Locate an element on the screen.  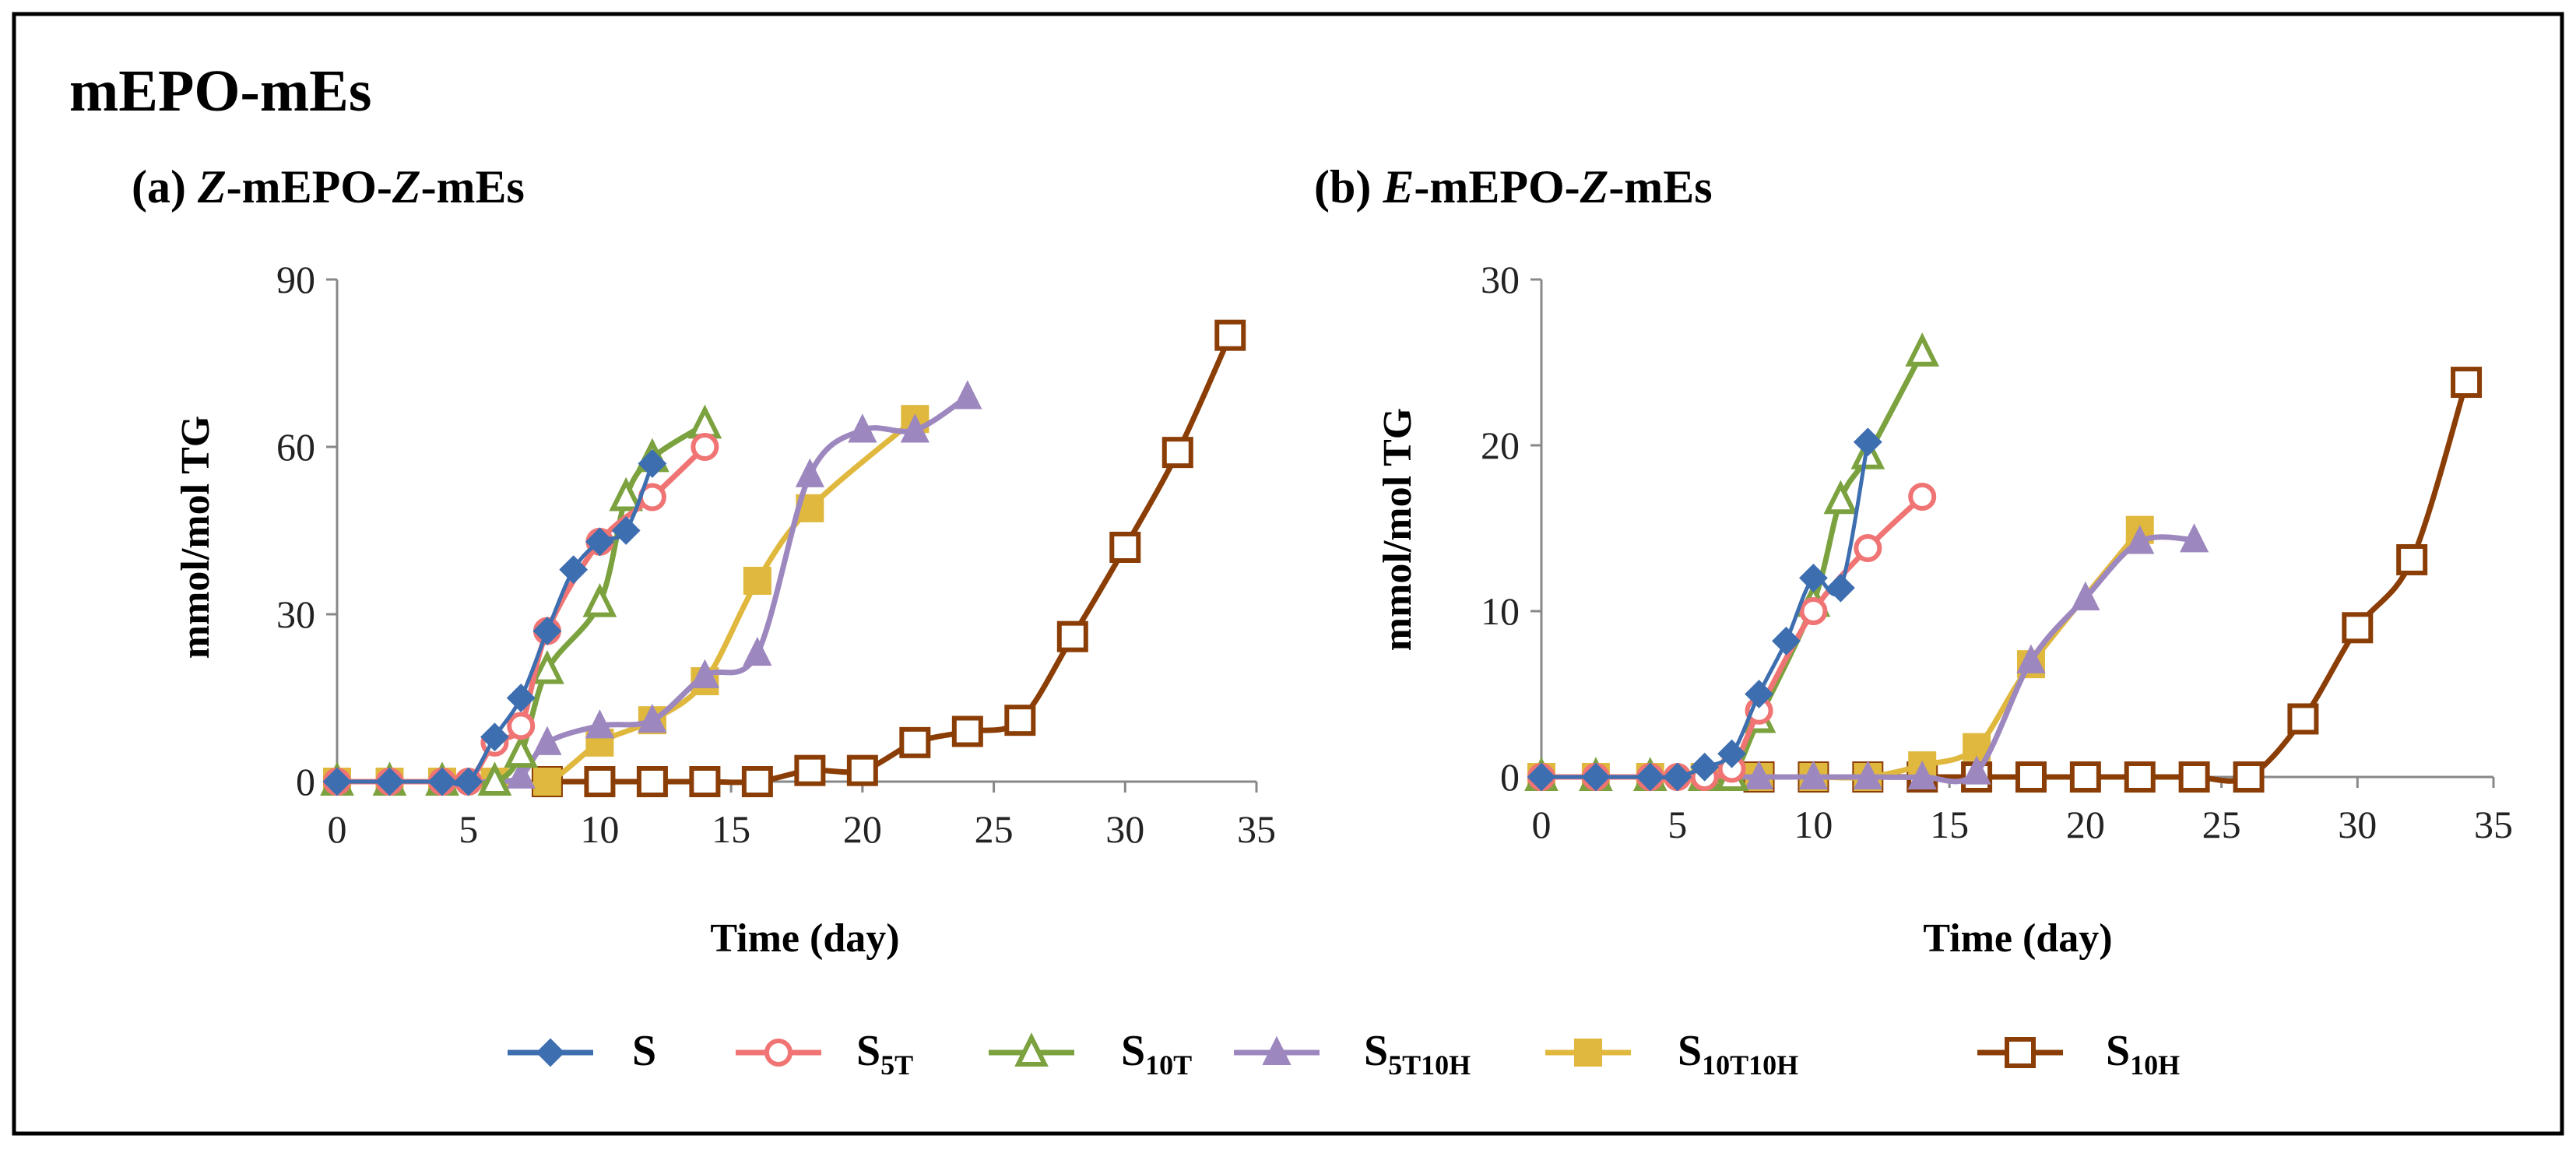
svg-text: S10T10H is located at coordinates (1738, 1054).